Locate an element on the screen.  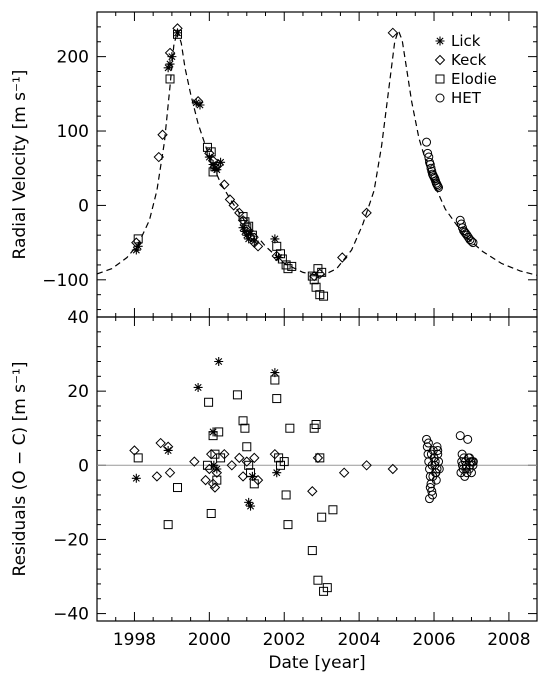
series-het is located at coordinates (450, 467).